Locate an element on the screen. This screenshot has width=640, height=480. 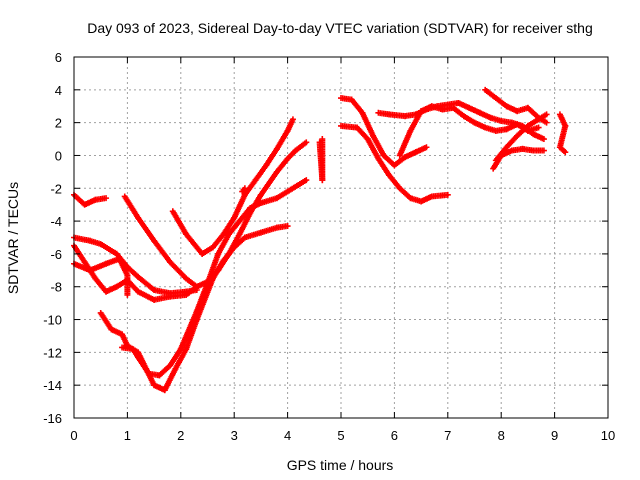
x-tick-labels: 0 1 2 3 4 5 6 7 8 9 10 is located at coordinates (342, 435).